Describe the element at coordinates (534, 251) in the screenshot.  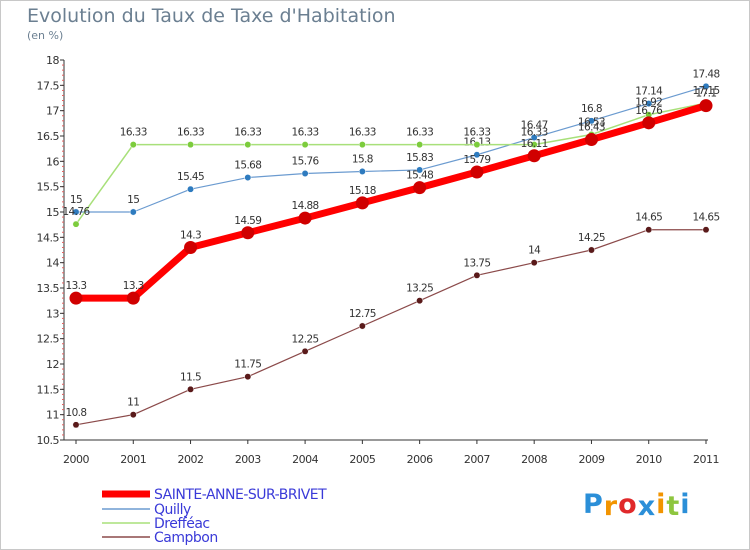
I see `data-label: 14` at that location.